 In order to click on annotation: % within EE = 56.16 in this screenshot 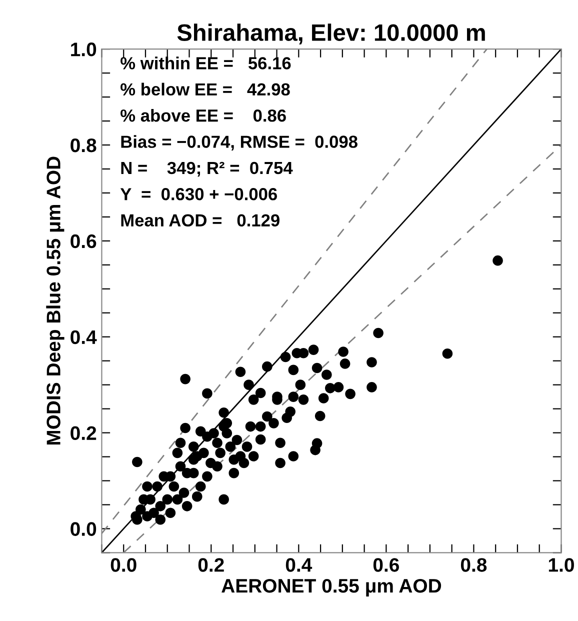, I will do `click(205, 63)`.